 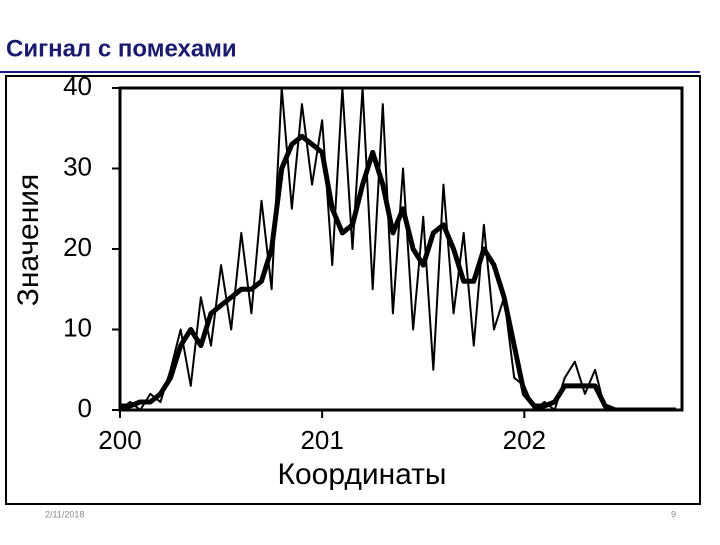 What do you see at coordinates (77, 247) in the screenshot?
I see `y-tick-label: 20` at bounding box center [77, 247].